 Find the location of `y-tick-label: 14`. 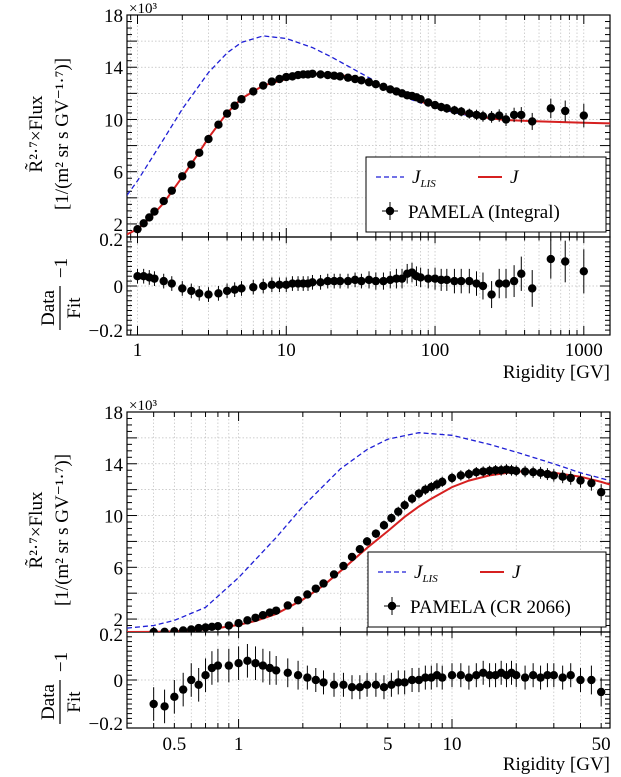

y-tick-label: 14 is located at coordinates (114, 465).